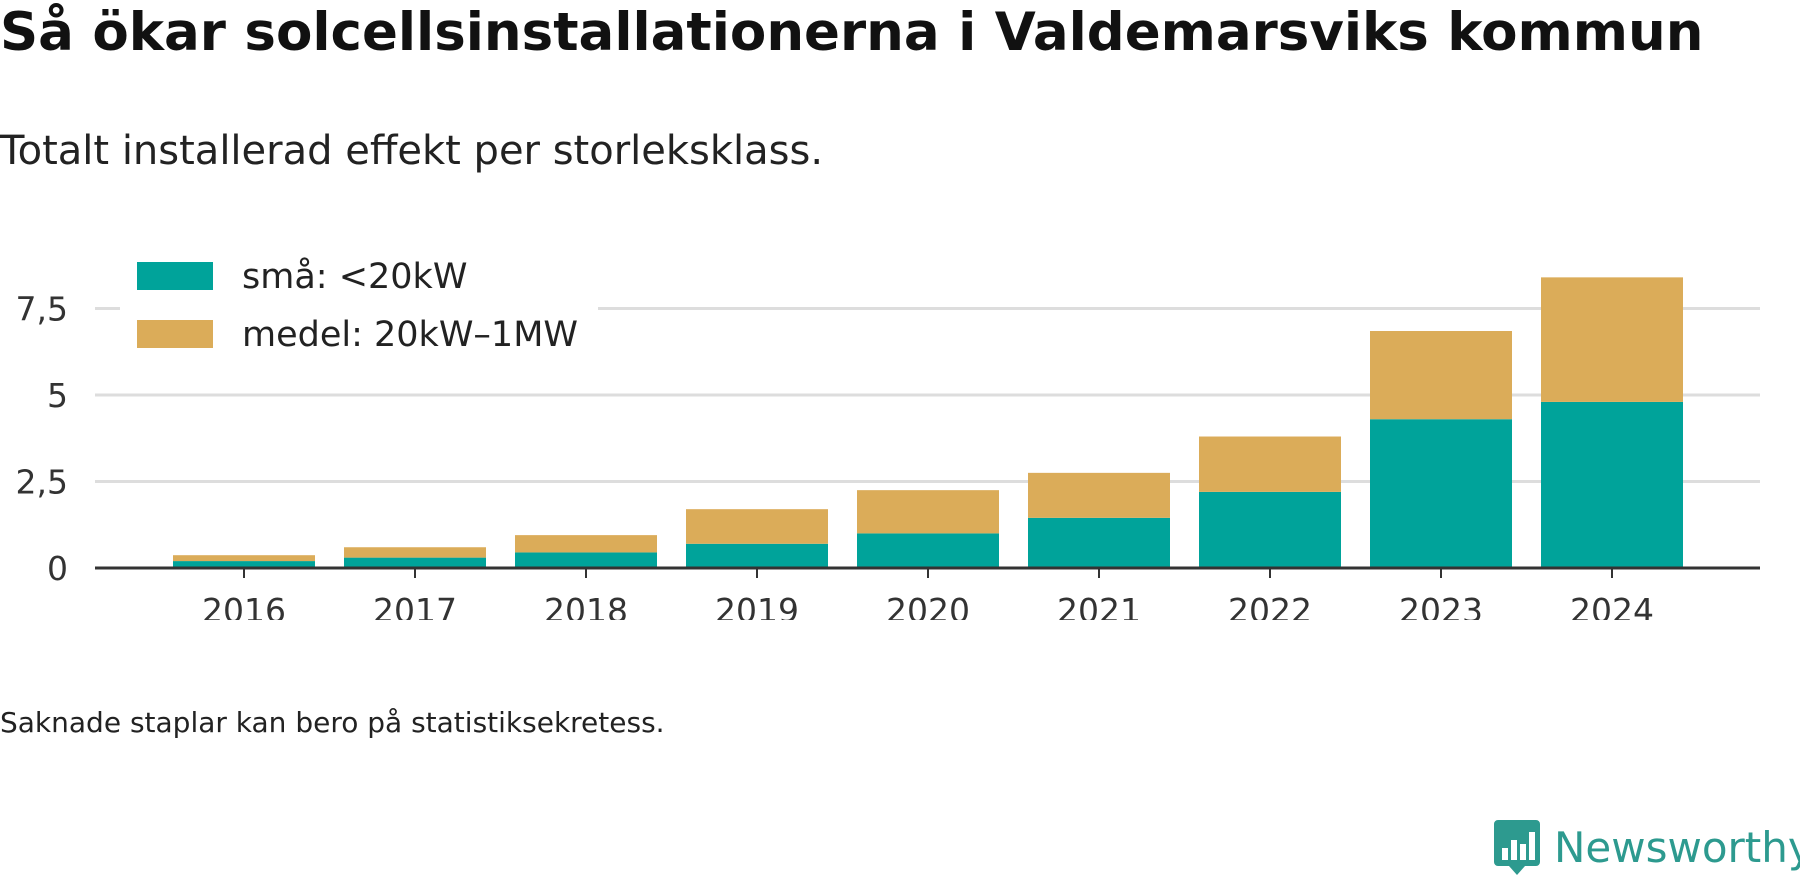  I want to click on x-tick-label: 2022, so click(1270, 605).